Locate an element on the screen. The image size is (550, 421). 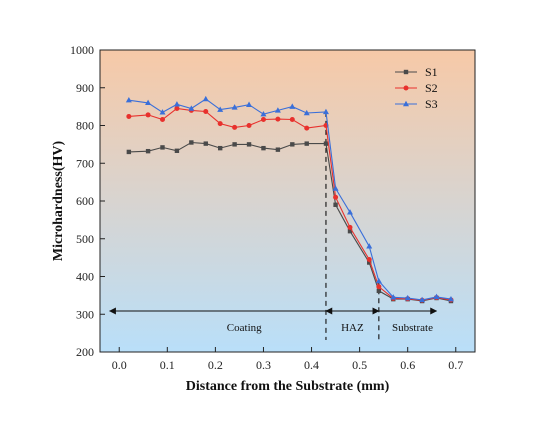
y-axis: 200 300 400 500 600 700 800 900 1000 is located at coordinates (87, 201).